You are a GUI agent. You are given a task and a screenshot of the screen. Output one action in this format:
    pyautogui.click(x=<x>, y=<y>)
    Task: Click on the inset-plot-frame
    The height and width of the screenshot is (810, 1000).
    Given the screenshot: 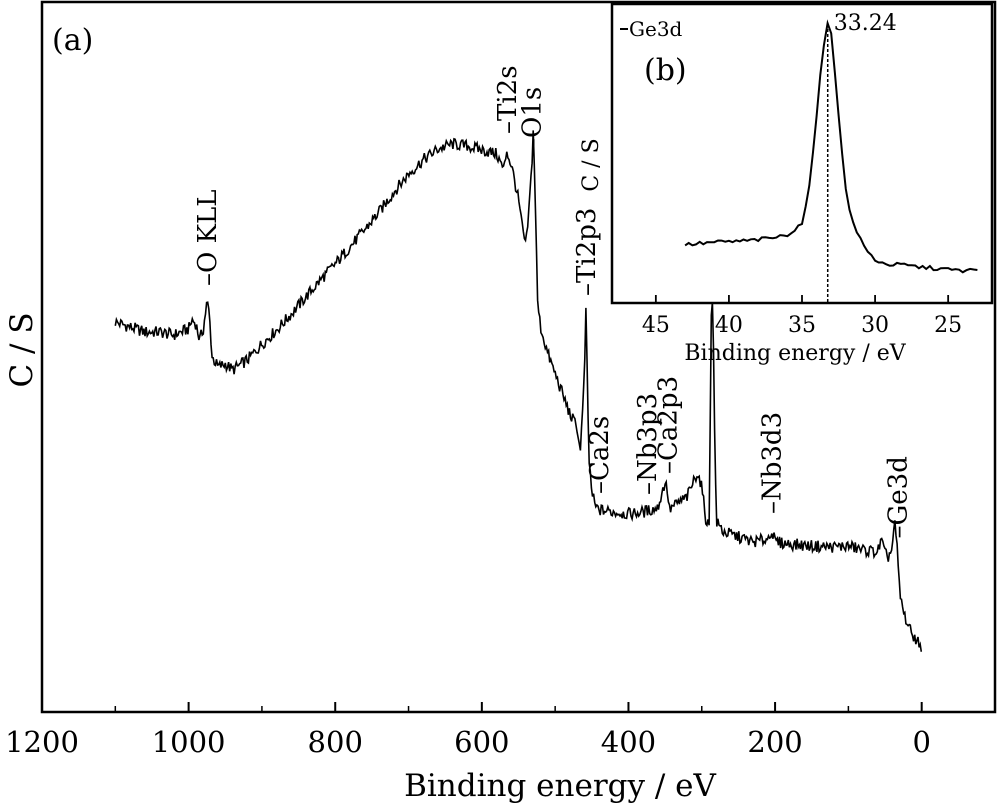 What is the action you would take?
    pyautogui.click(x=802, y=153)
    